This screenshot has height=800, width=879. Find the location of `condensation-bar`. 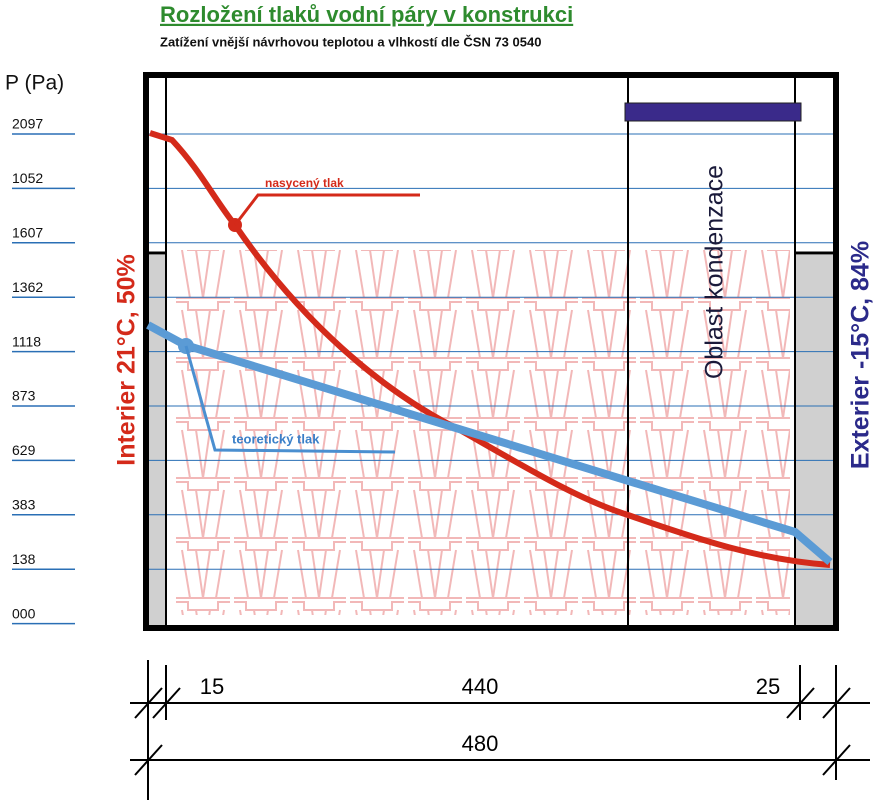

condensation-bar is located at coordinates (713, 112).